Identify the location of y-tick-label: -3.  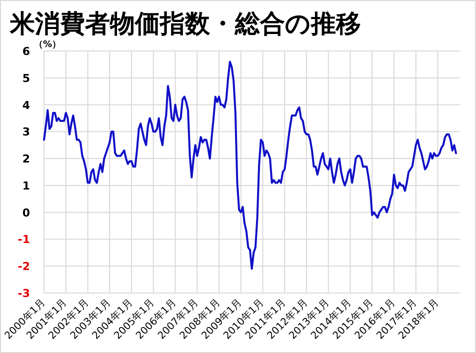
(24, 293).